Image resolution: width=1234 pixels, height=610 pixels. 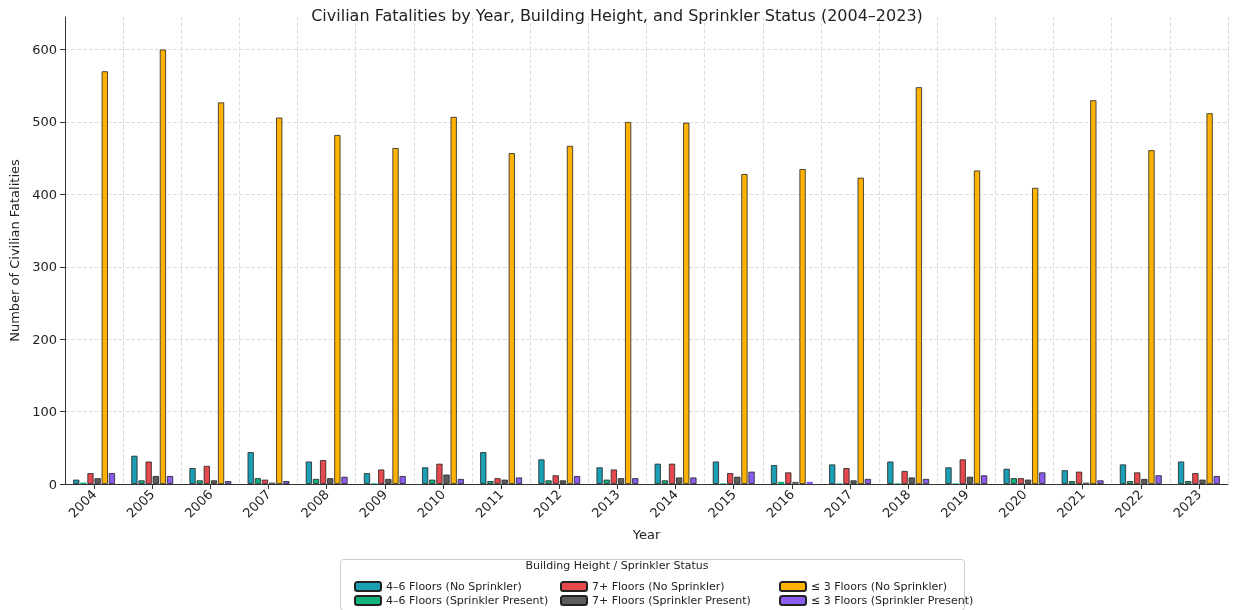 What do you see at coordinates (467, 600) in the screenshot?
I see `legend-label: 4–6 Floors (Sprinkler Present)` at bounding box center [467, 600].